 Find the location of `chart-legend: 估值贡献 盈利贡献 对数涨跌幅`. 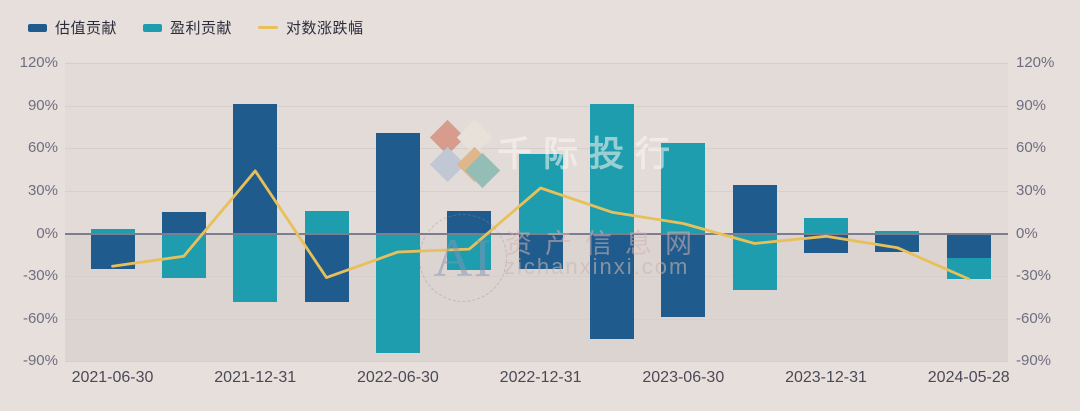

chart-legend: 估值贡献 盈利贡献 对数涨跌幅 is located at coordinates (196, 27).